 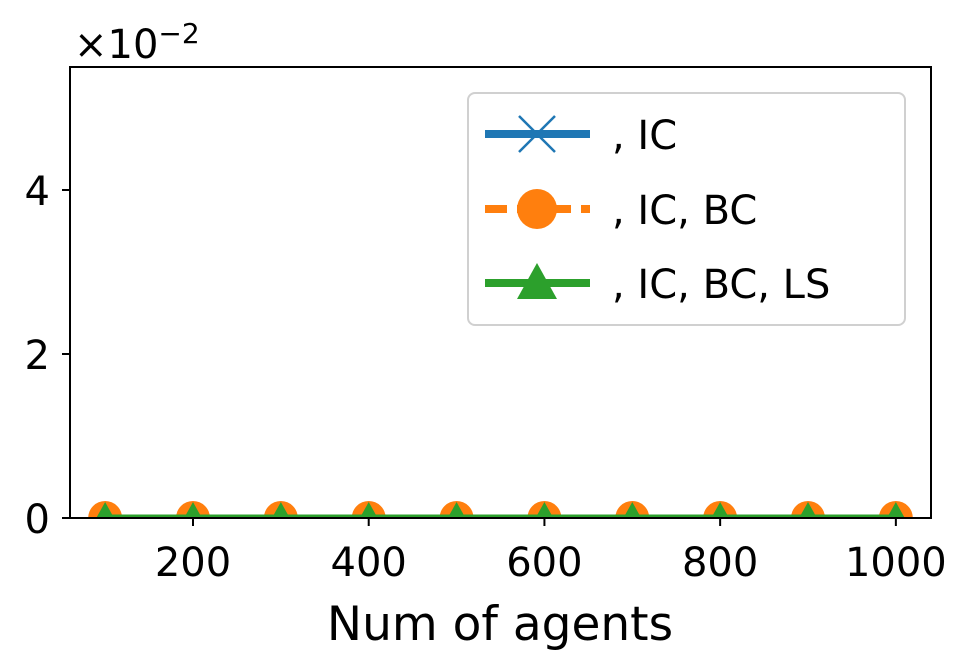 What do you see at coordinates (37, 192) in the screenshot?
I see `y-tick-label: 4` at bounding box center [37, 192].